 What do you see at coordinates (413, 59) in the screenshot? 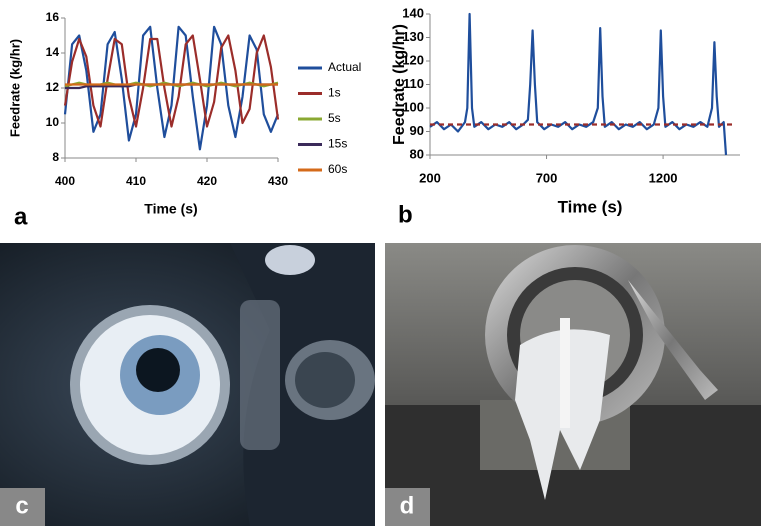
I see `y-tick-label: 120` at bounding box center [413, 59].